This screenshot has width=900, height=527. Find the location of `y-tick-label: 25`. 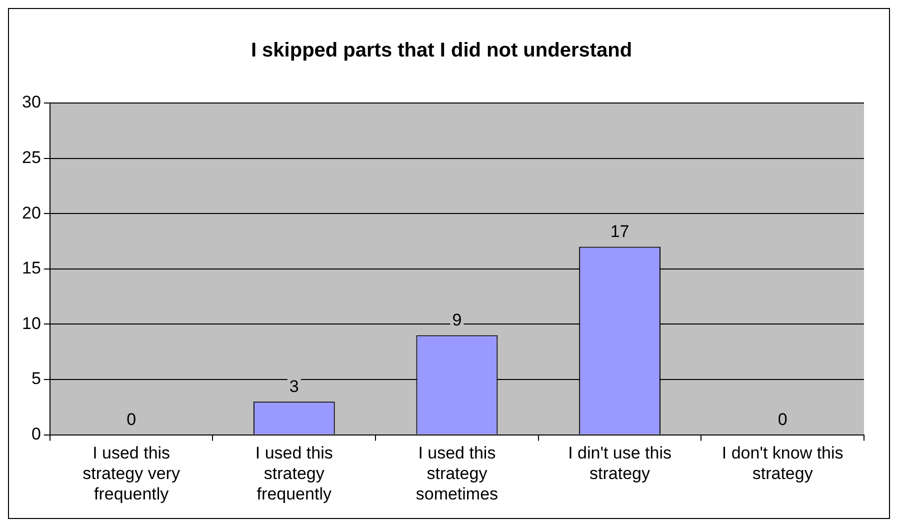

y-tick-label: 25 is located at coordinates (31, 157).